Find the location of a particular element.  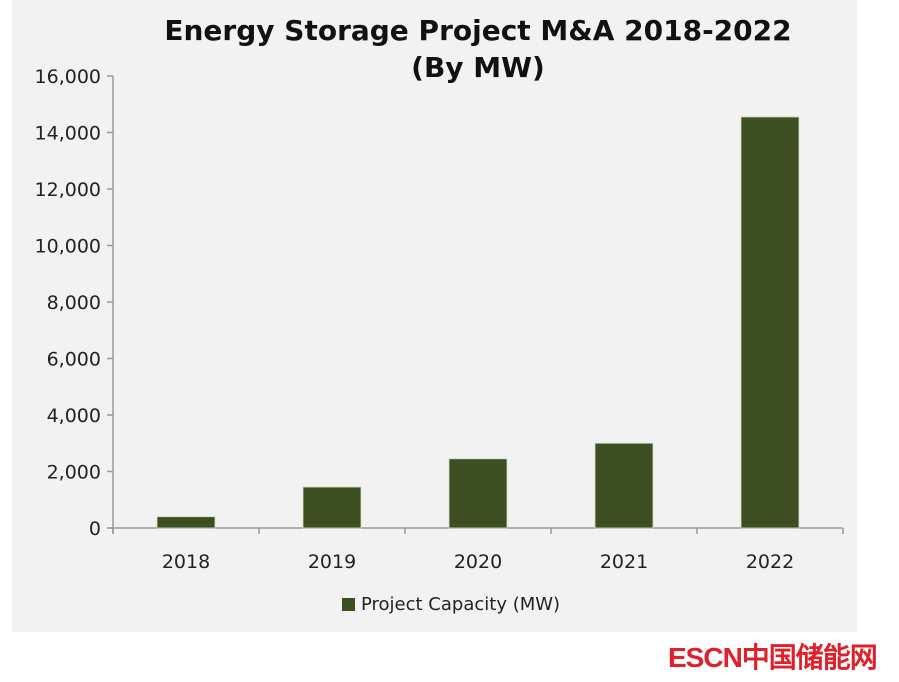

legend-swatch is located at coordinates (348, 604).